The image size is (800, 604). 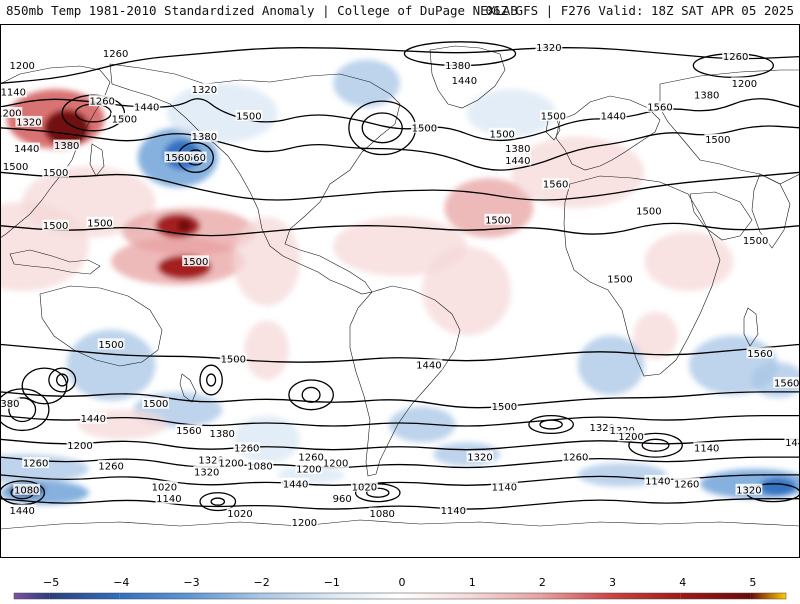 What do you see at coordinates (405, 381) in the screenshot?
I see `coastline-south-america` at bounding box center [405, 381].